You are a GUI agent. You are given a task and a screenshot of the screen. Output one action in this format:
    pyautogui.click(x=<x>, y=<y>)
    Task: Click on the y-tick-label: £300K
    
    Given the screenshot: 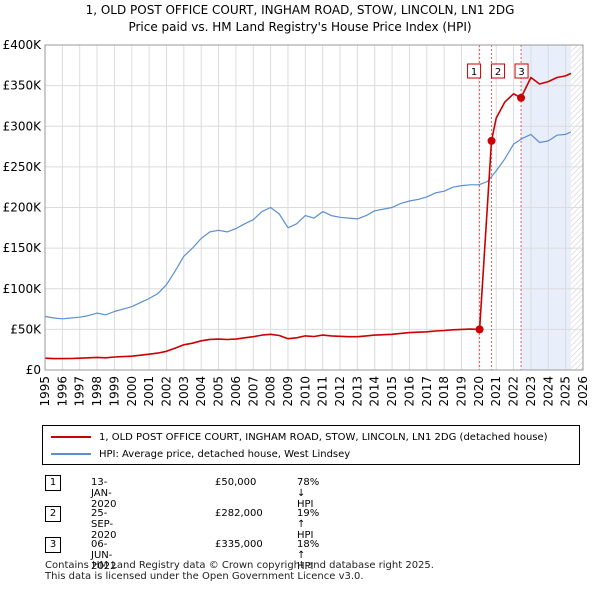 What is the action you would take?
    pyautogui.click(x=23, y=126)
    